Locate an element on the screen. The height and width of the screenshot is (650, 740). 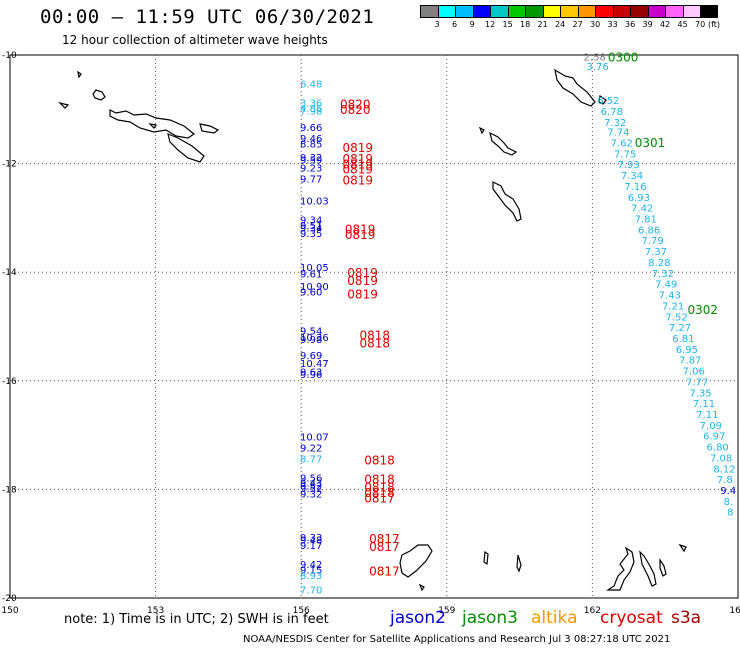
swh-value: 8.28 is located at coordinates (659, 263).